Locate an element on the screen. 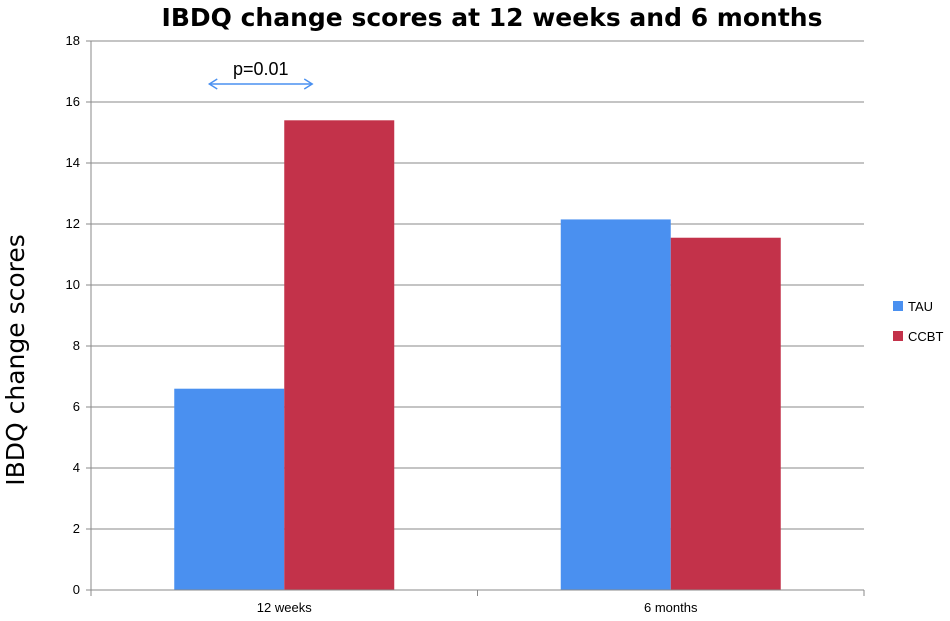  y-tick-label: 2 is located at coordinates (76, 528).